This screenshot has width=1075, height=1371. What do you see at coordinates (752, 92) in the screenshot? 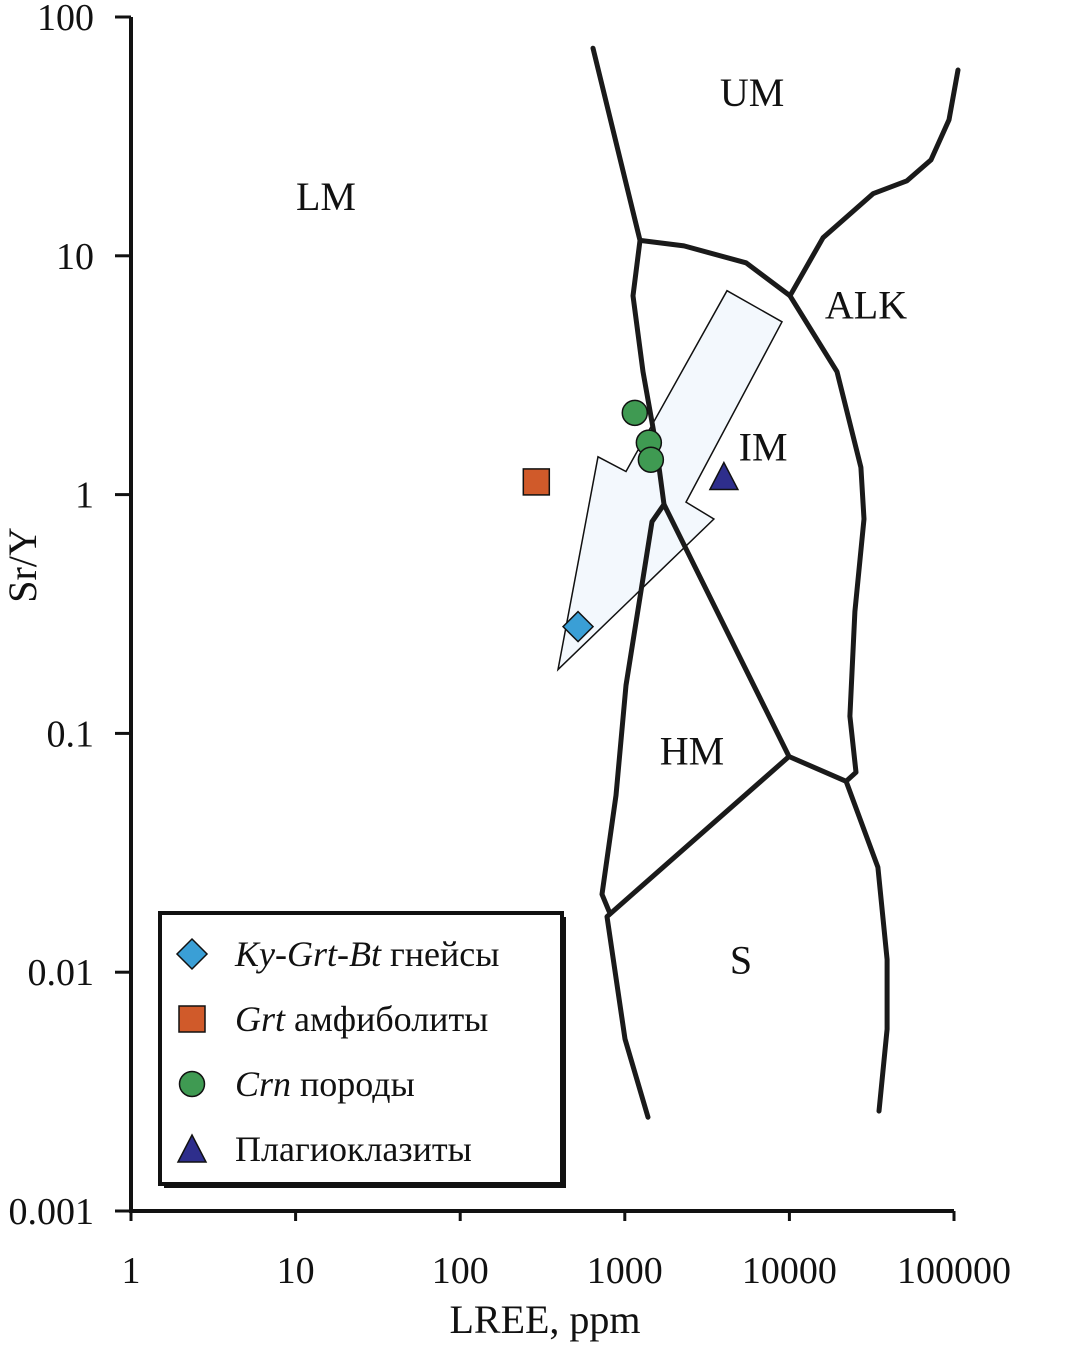
I see `field-label: UM` at bounding box center [752, 92].